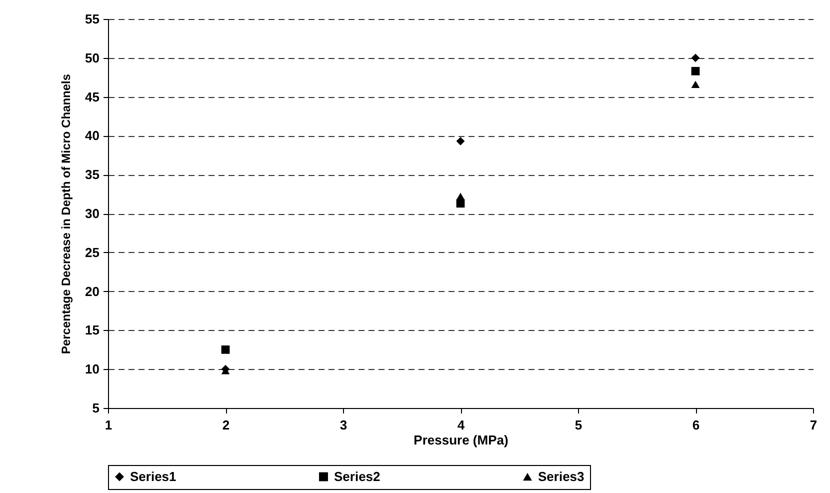 The width and height of the screenshot is (830, 493). Describe the element at coordinates (92, 19) in the screenshot. I see `y-tick-label: 55` at that location.